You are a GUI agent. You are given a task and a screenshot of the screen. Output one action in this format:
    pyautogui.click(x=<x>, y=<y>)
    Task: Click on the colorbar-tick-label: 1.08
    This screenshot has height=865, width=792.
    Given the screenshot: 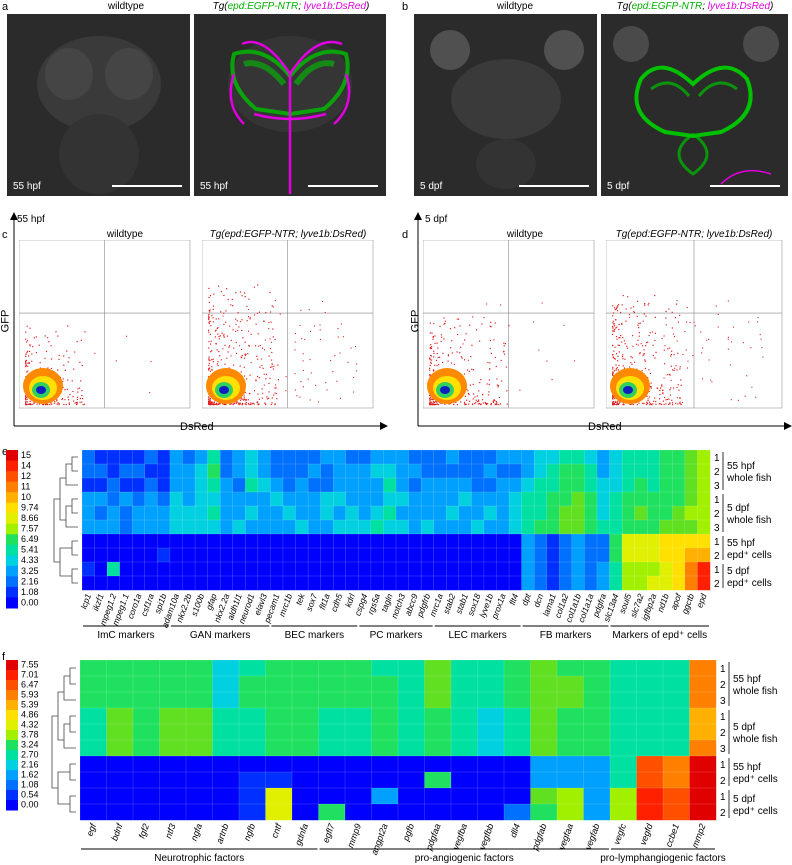 What is the action you would take?
    pyautogui.click(x=30, y=785)
    